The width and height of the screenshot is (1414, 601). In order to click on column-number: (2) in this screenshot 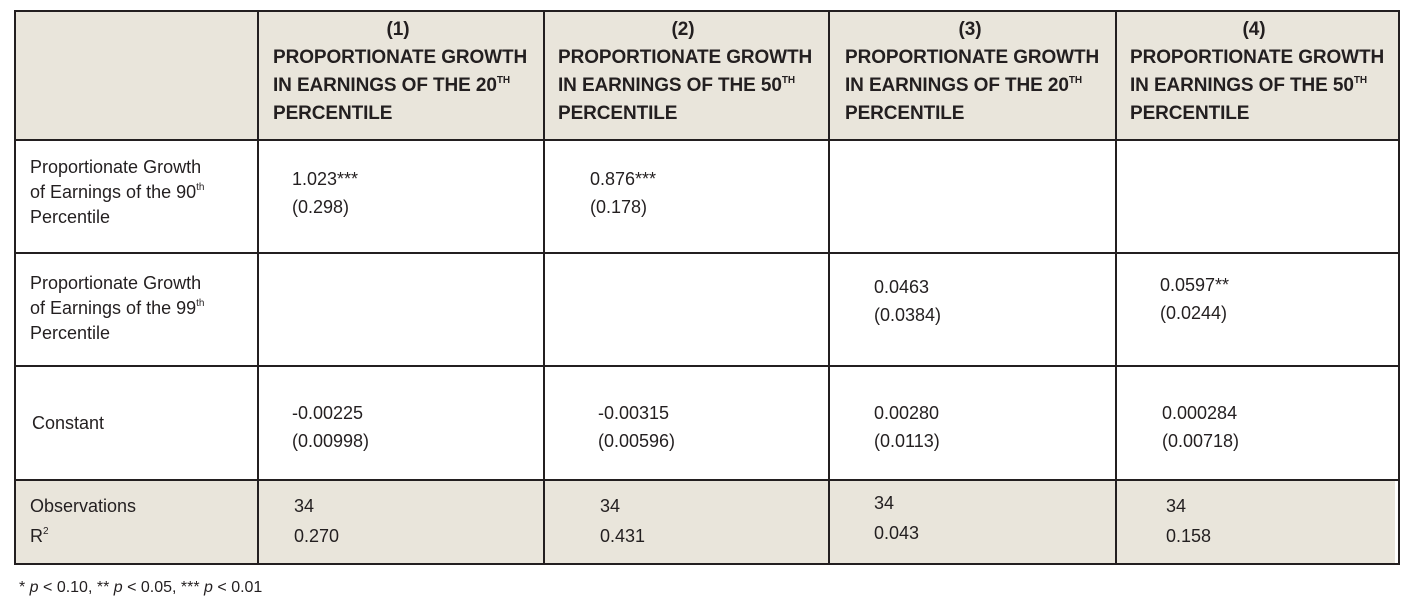, I will do `click(683, 29)`.